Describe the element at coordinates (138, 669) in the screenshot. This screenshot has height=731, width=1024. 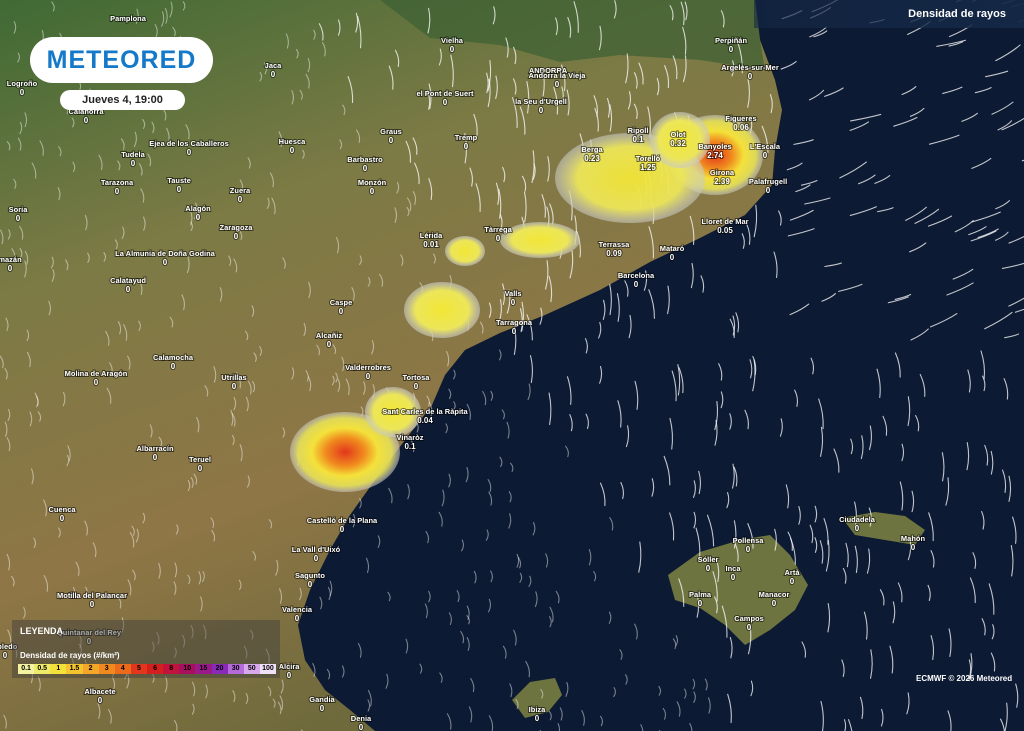
I see `legend-step: 5` at that location.